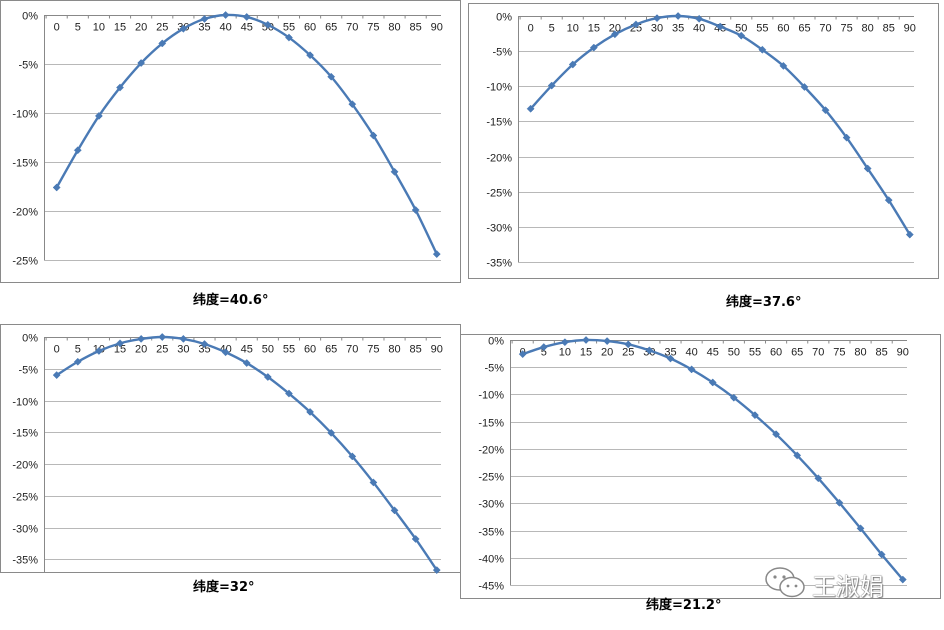  What do you see at coordinates (491, 560) in the screenshot?
I see `y-tick-label: -40%` at bounding box center [491, 560].